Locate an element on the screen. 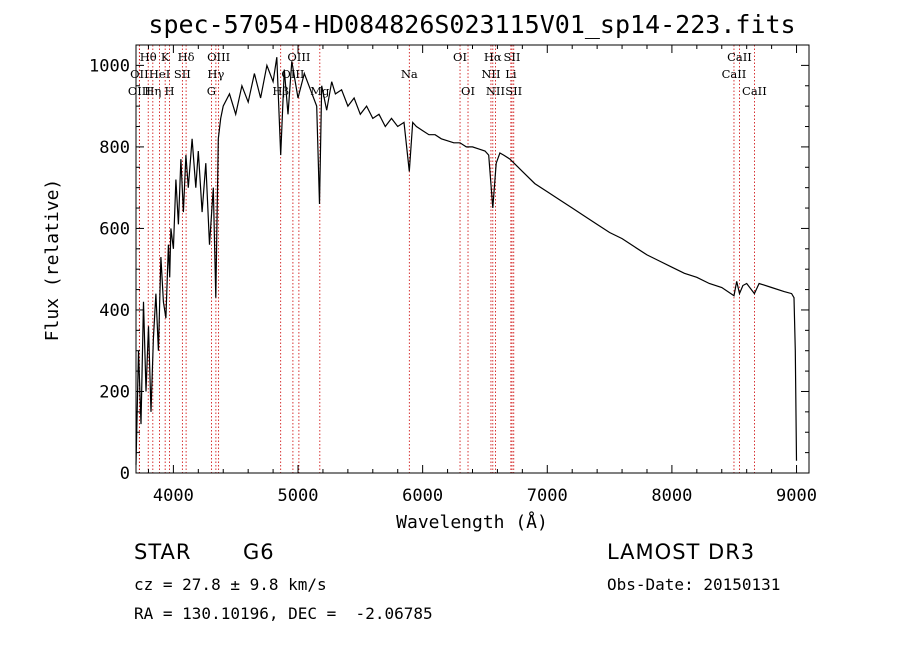  x-tick-label: 7000 is located at coordinates (547, 496).